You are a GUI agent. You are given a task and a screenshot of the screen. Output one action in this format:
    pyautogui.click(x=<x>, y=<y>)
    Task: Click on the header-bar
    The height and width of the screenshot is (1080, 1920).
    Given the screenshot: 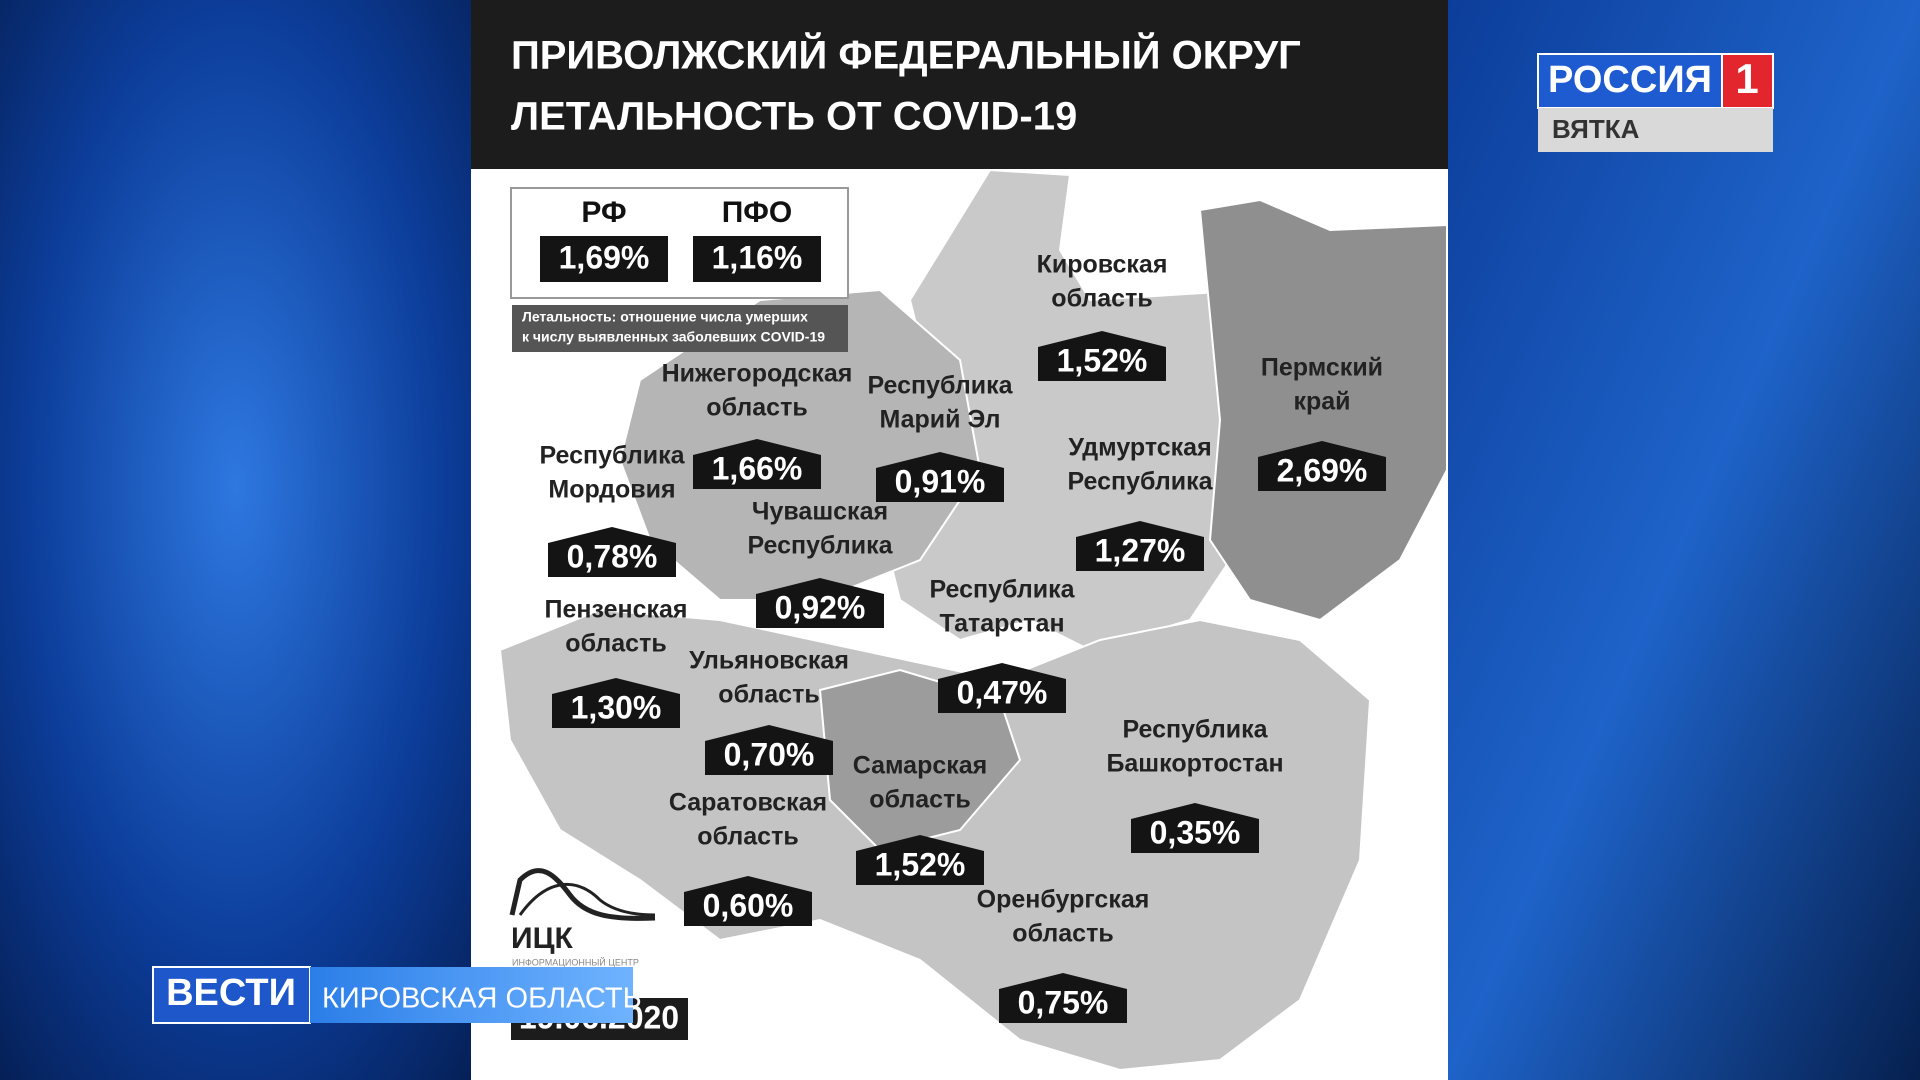 What is the action you would take?
    pyautogui.click(x=959, y=84)
    